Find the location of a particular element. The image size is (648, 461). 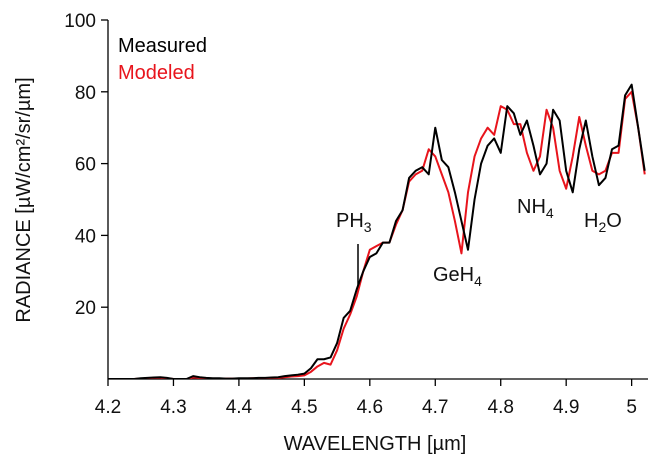

annotation-text: NH is located at coordinates (531, 207).